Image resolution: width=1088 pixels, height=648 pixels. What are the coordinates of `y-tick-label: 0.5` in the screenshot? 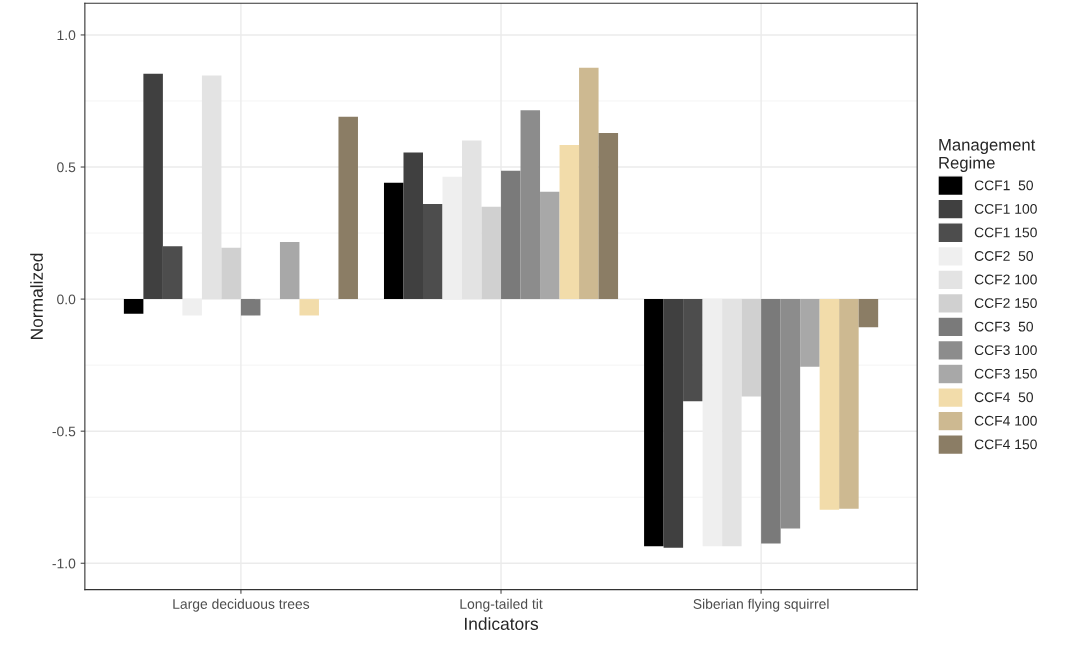 It's located at (66, 167).